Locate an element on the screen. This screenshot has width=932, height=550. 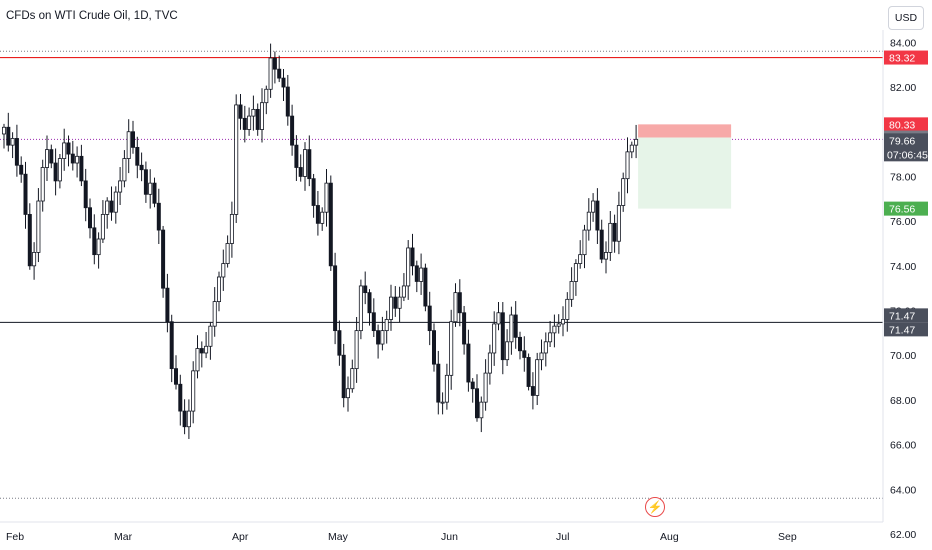
x-tick-label: Jun is located at coordinates (449, 537).